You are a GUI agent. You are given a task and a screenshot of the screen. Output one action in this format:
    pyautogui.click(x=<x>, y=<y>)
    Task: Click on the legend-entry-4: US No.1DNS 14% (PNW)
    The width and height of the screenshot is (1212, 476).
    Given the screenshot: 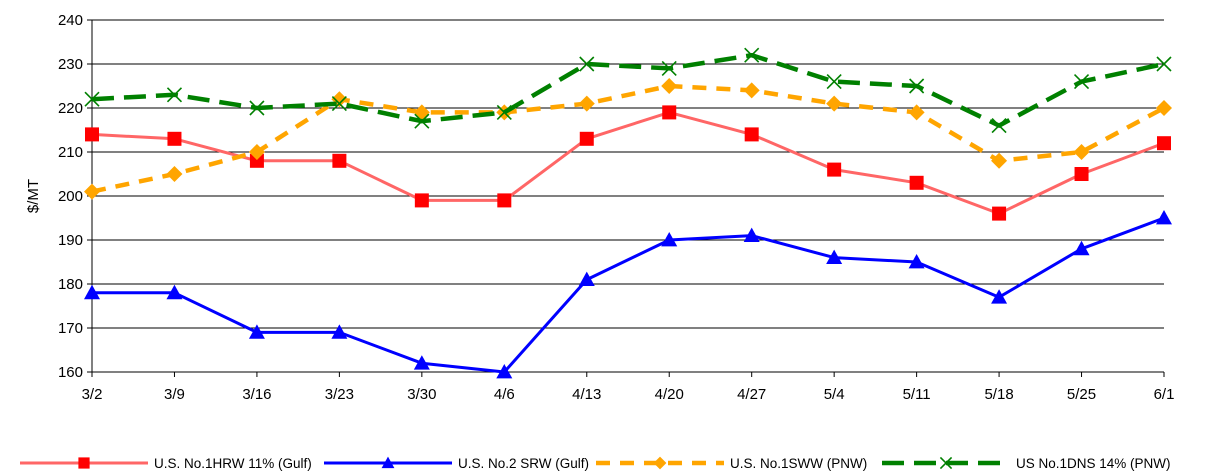 What is the action you would take?
    pyautogui.click(x=1026, y=463)
    